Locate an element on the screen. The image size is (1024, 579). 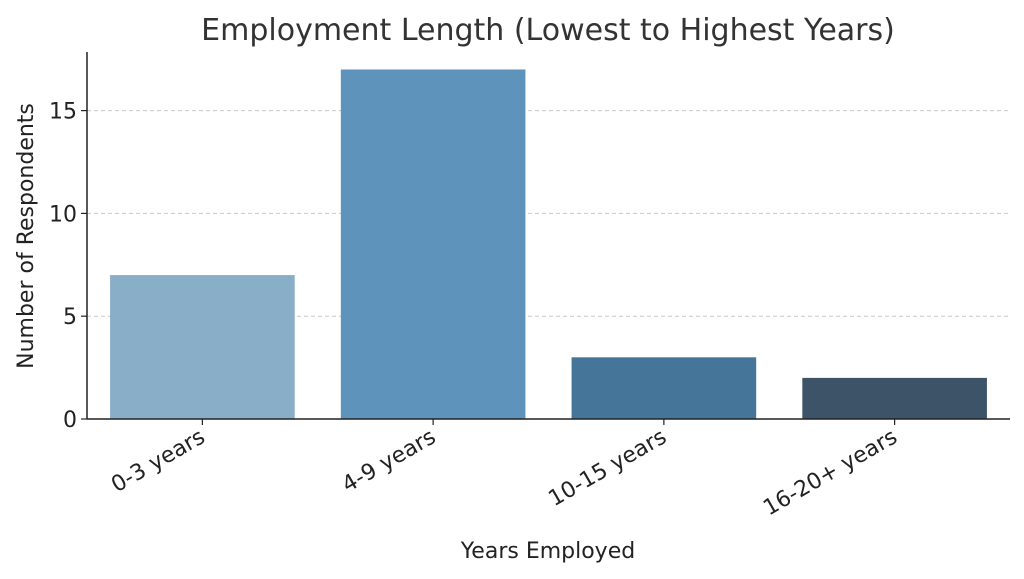
x-tick-label: 16-20+ years is located at coordinates (830, 473).